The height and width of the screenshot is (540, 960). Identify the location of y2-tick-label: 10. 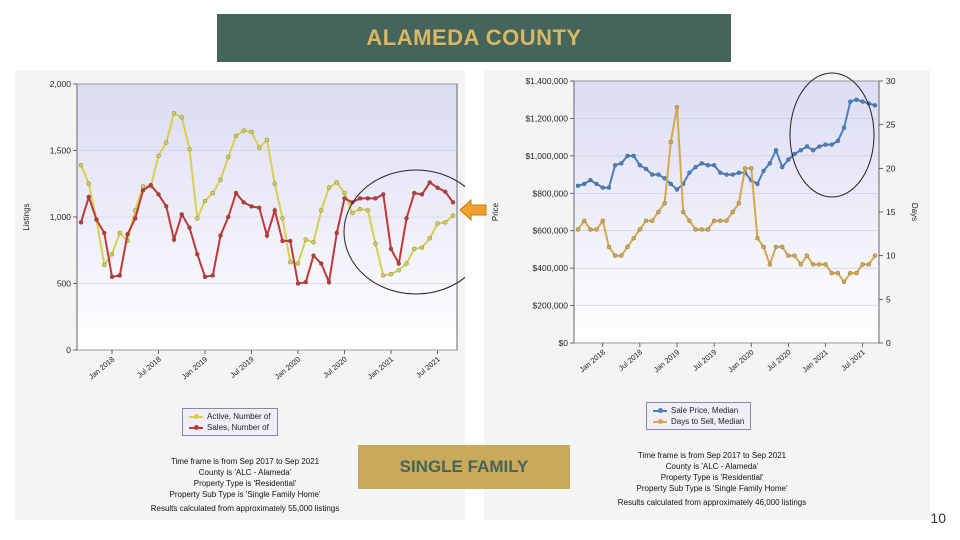
(891, 256).